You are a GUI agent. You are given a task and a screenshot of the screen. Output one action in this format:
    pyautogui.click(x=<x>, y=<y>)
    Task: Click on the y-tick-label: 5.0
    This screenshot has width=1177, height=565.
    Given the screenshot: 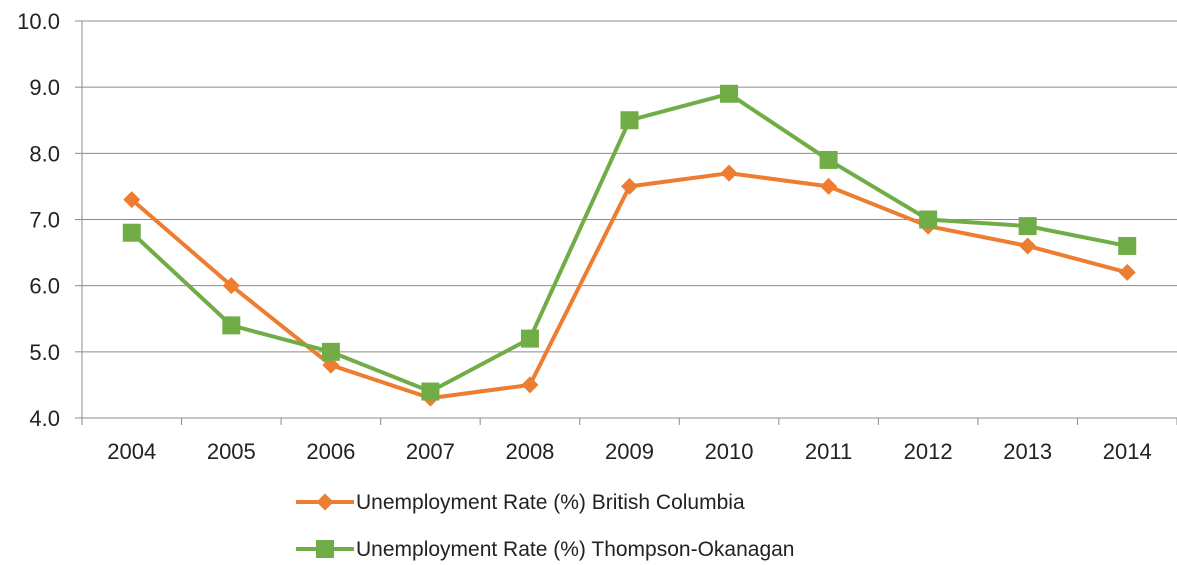 What is the action you would take?
    pyautogui.click(x=44, y=352)
    